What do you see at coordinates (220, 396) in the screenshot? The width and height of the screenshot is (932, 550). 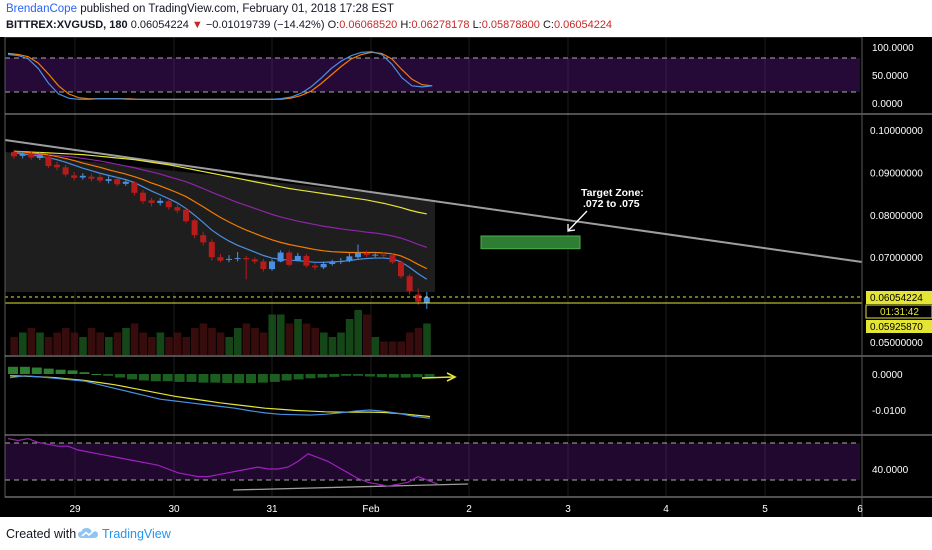 I see `macd-signal-line` at bounding box center [220, 396].